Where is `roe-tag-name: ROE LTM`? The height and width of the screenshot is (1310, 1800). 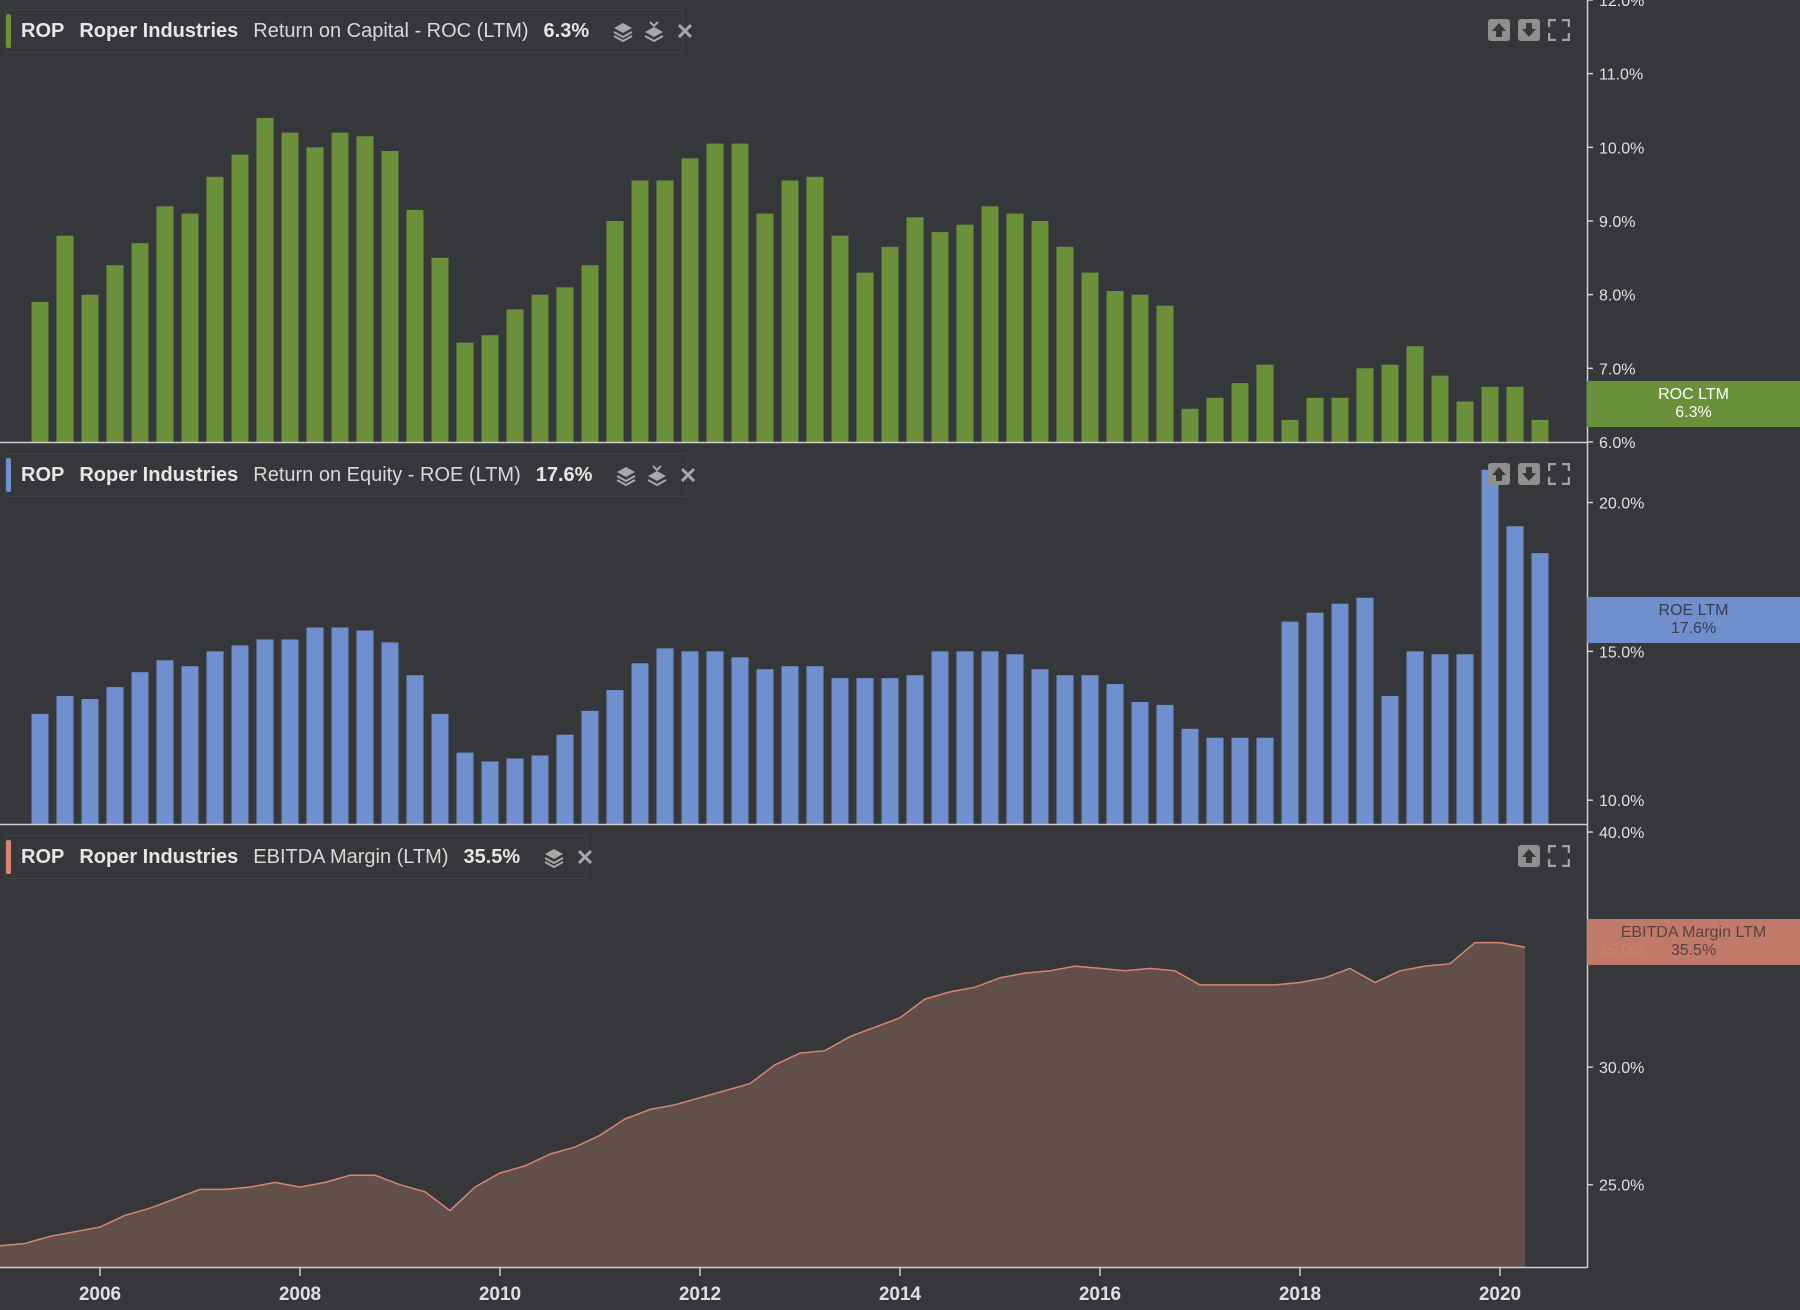 roe-tag-name: ROE LTM is located at coordinates (1693, 610).